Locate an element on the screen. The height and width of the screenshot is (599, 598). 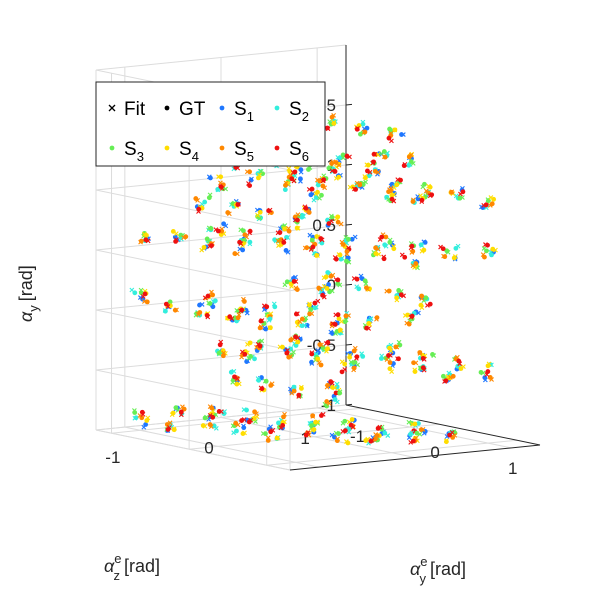
x-axis-label: αe y [rad] is located at coordinates (438, 570).